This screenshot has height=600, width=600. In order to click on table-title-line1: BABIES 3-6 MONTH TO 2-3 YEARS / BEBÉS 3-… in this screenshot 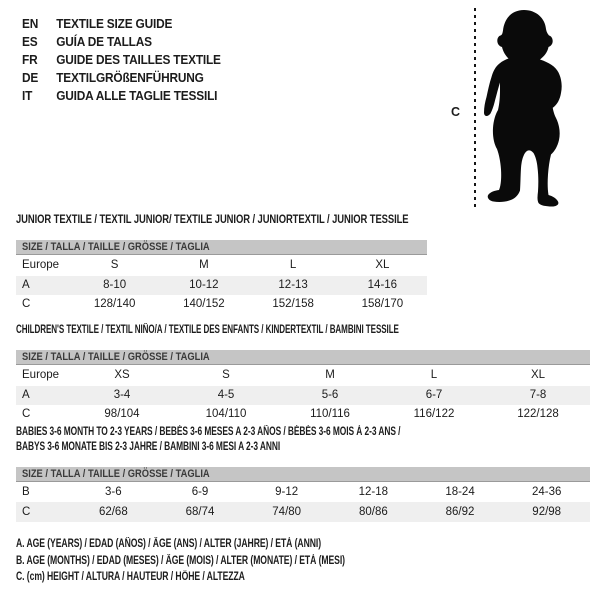, I will do `click(208, 432)`.